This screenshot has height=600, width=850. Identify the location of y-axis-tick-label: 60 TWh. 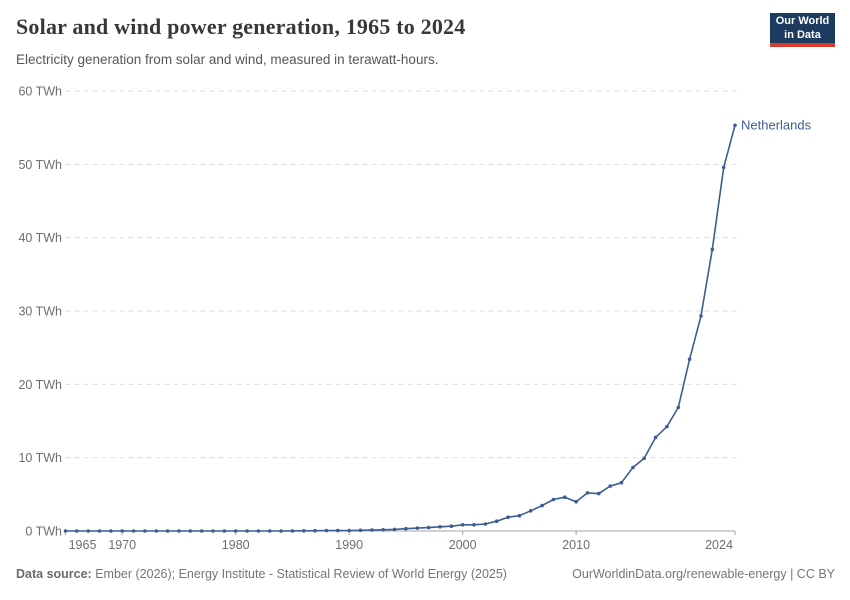
(40, 92).